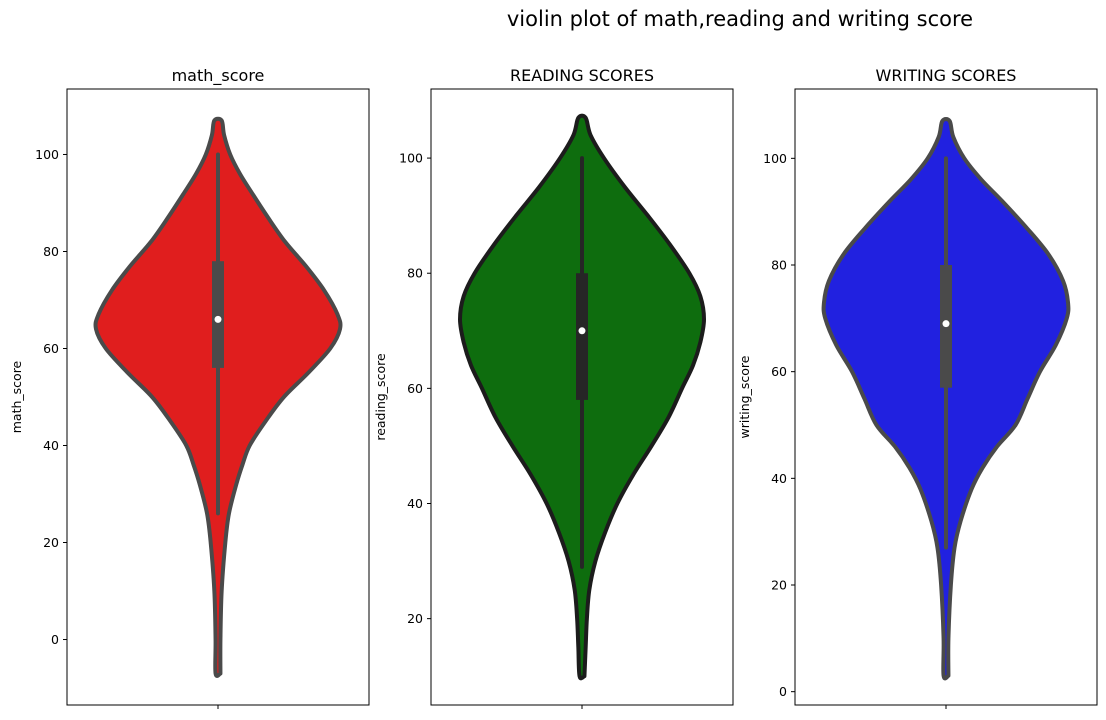 Image resolution: width=1106 pixels, height=720 pixels. Describe the element at coordinates (16, 396) in the screenshot. I see `y-axis-label: math_score` at that location.